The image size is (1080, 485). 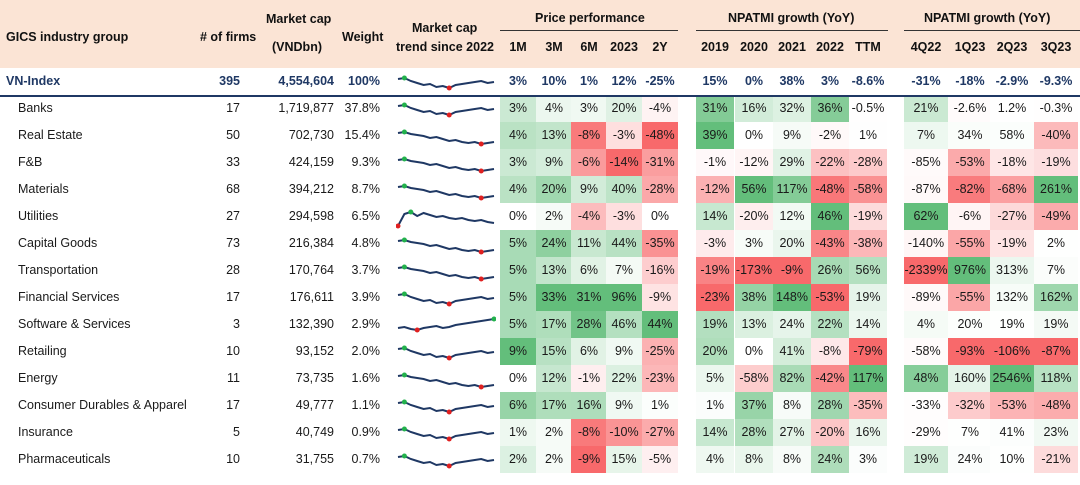 What do you see at coordinates (926, 324) in the screenshot?
I see `npatmi-quarterly-cell: 4%` at bounding box center [926, 324].